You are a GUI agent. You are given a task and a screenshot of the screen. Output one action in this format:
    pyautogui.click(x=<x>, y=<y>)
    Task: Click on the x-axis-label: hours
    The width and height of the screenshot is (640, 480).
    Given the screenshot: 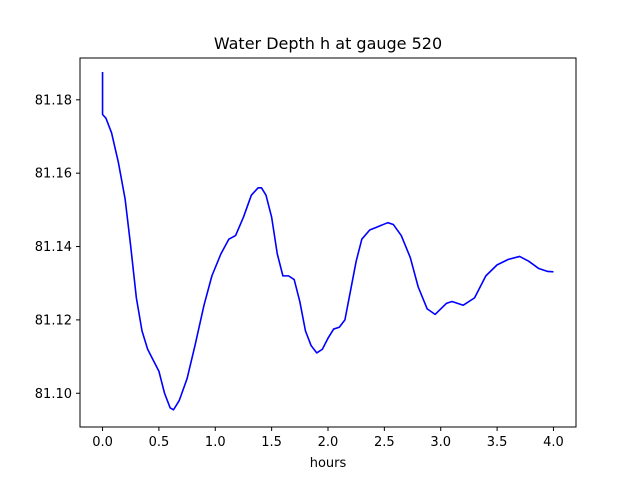 What is the action you would take?
    pyautogui.click(x=328, y=463)
    